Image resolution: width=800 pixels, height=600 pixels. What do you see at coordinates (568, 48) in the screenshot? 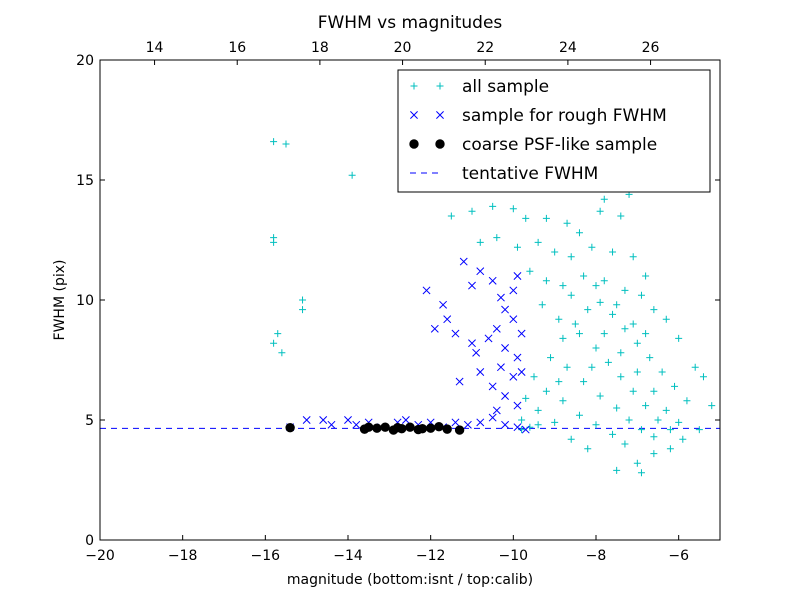
I see `top-tick-label: 24` at bounding box center [568, 48].